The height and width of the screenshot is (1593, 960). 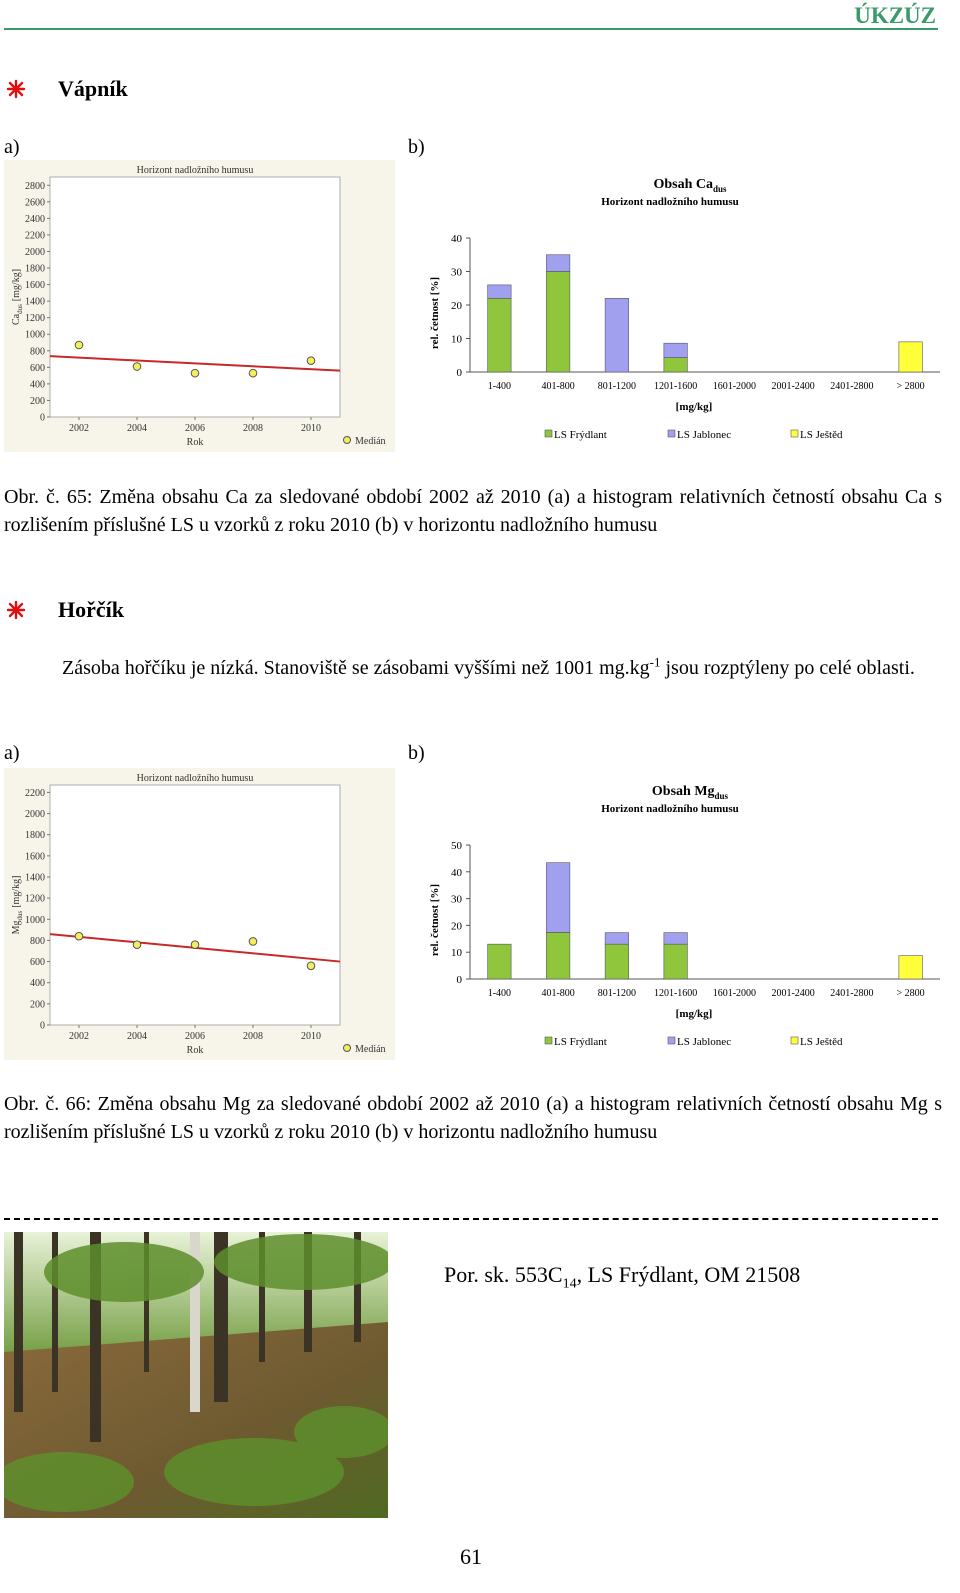 What do you see at coordinates (416, 147) in the screenshot?
I see `panel-label: b)` at bounding box center [416, 147].